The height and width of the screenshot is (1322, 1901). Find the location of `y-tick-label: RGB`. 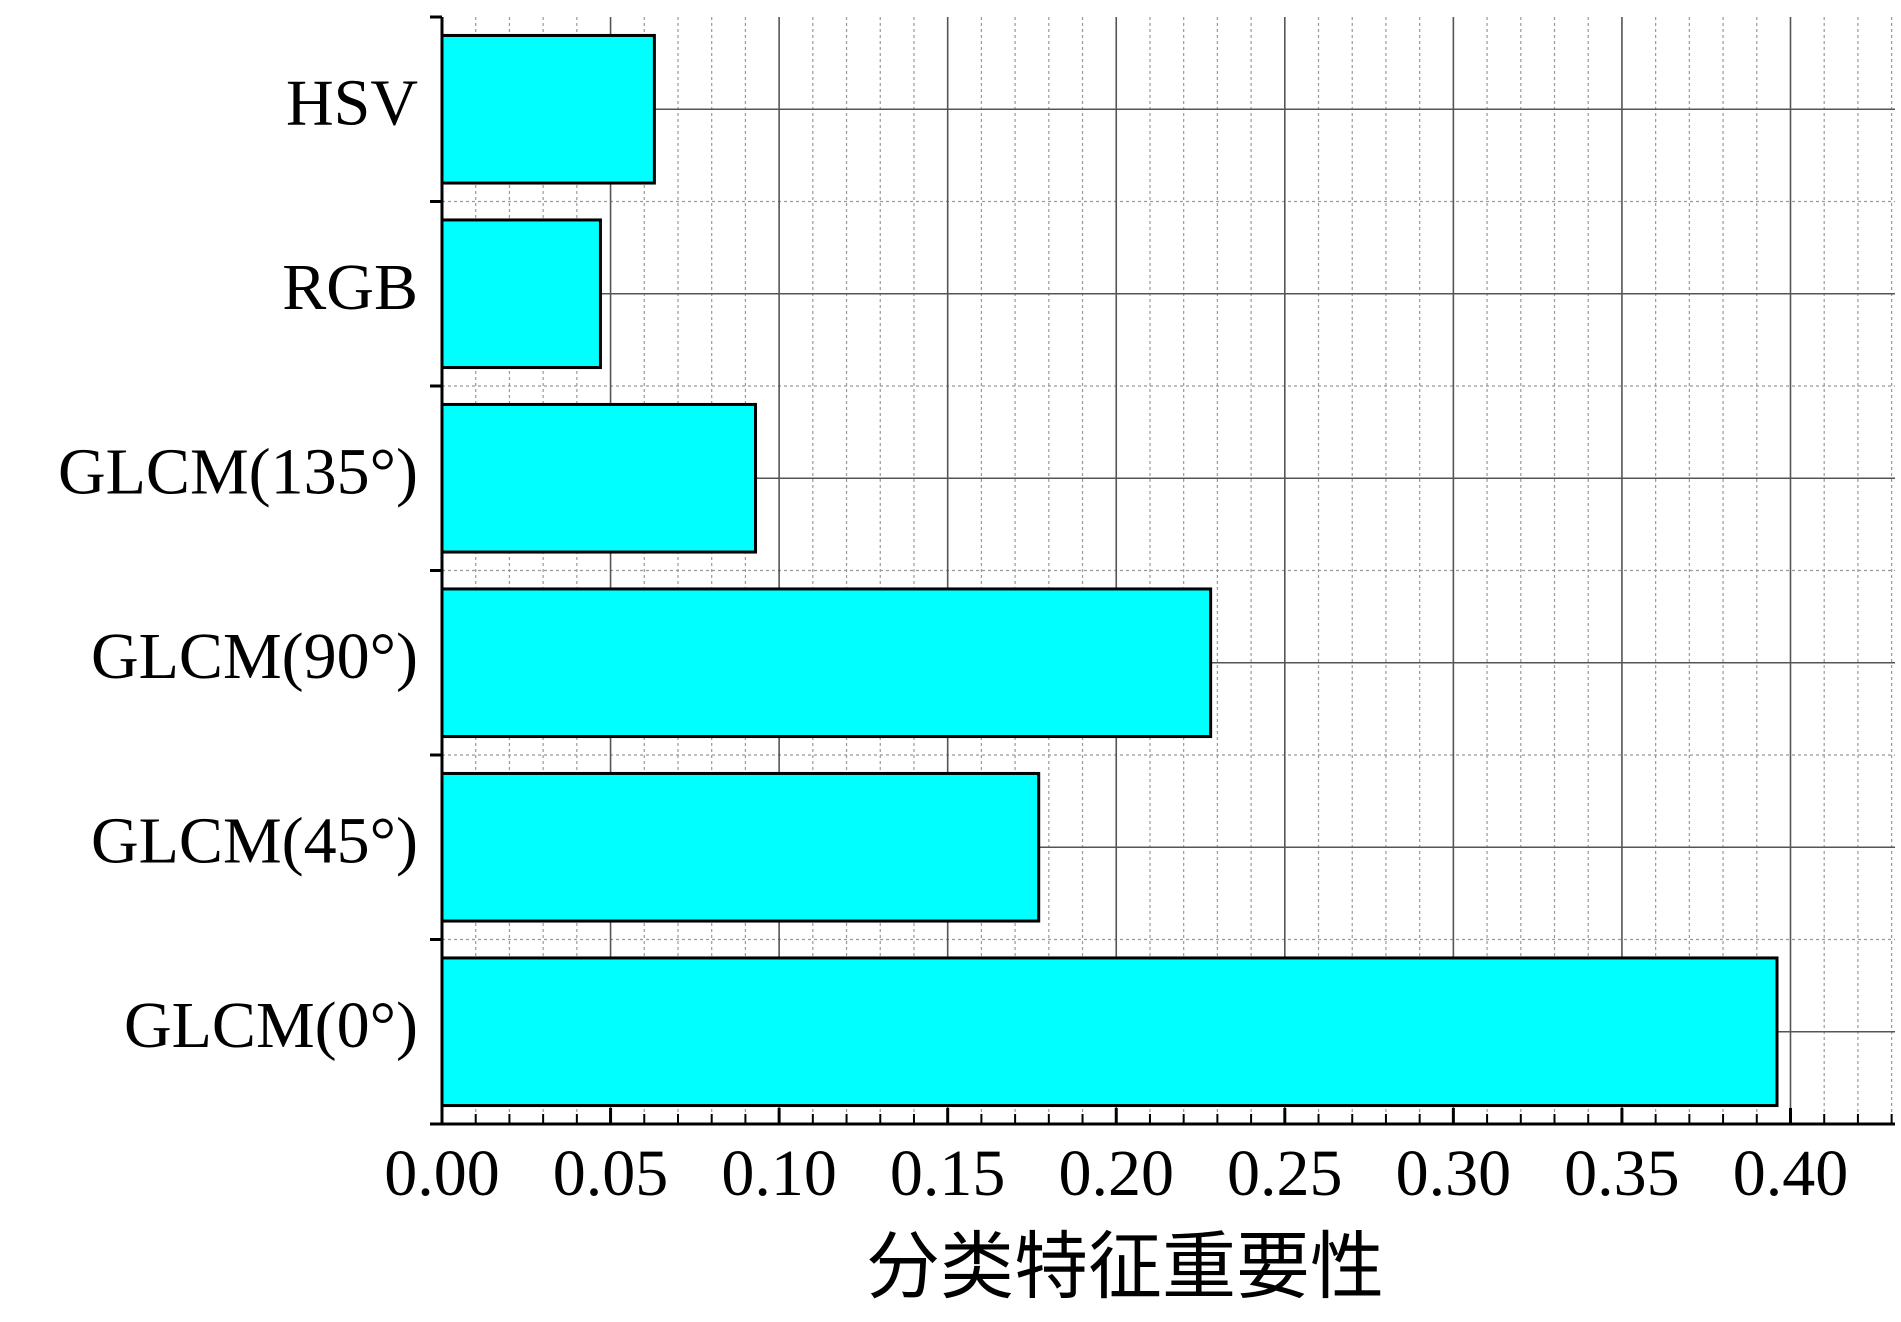

y-tick-label: RGB is located at coordinates (350, 287).